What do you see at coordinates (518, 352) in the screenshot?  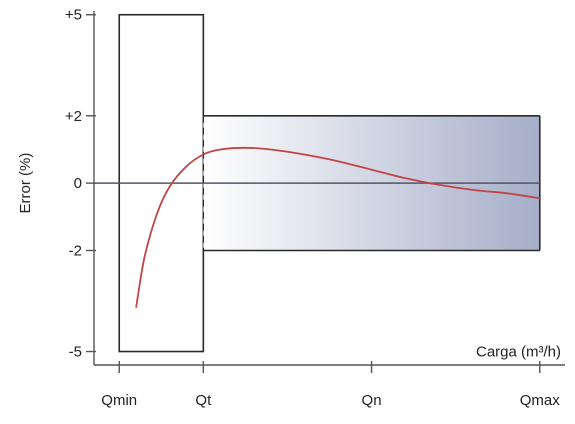 I see `x-axis-title: Carga (m³/h)` at bounding box center [518, 352].